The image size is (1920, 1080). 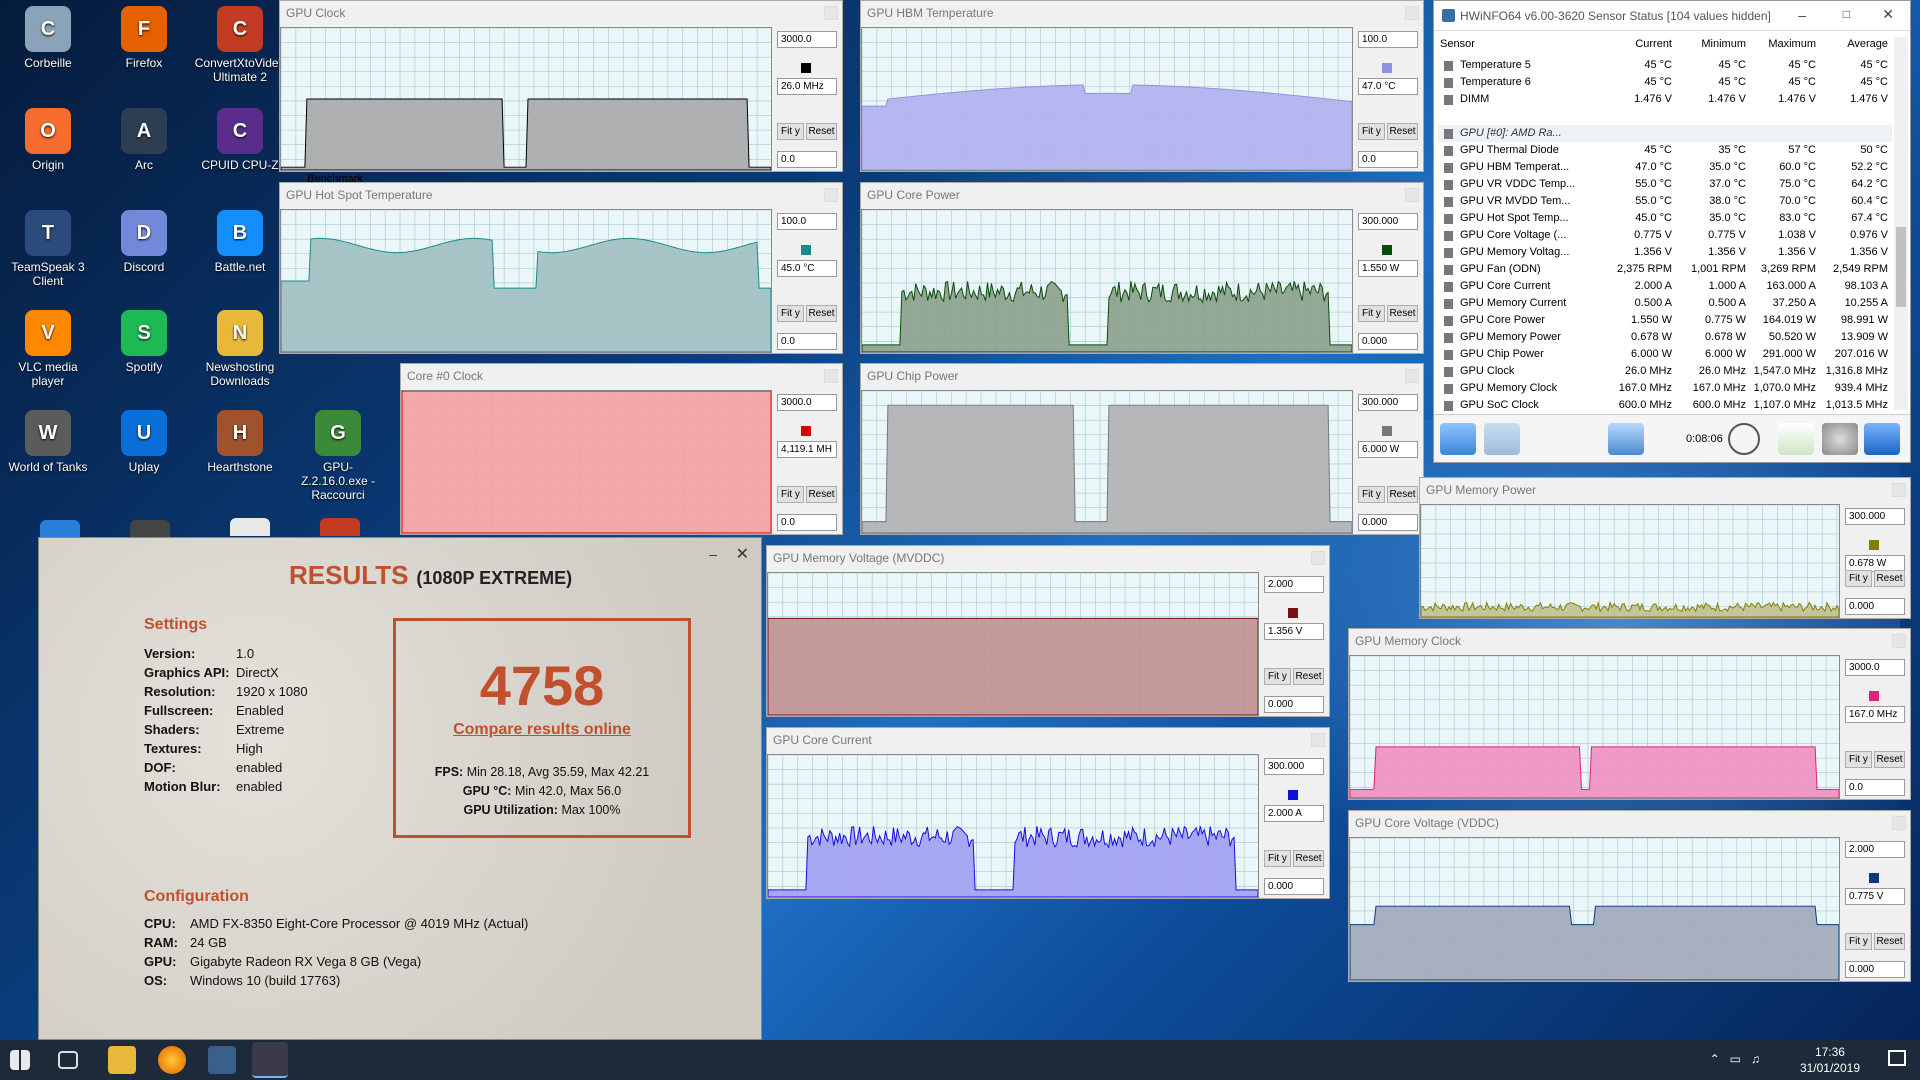 I want to click on desktop-icon-vlc: V VLC media player, so click(x=48, y=349).